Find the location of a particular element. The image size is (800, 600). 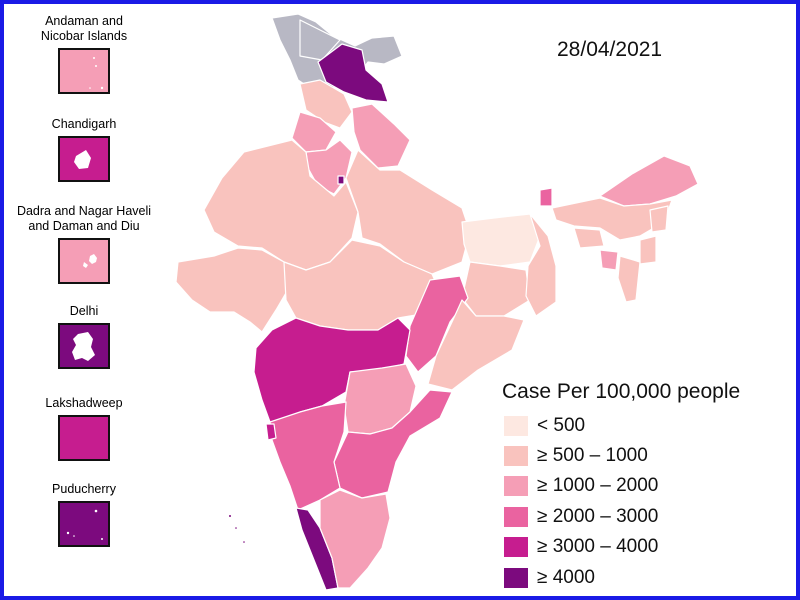

region-delhi-mark is located at coordinates (341, 180).